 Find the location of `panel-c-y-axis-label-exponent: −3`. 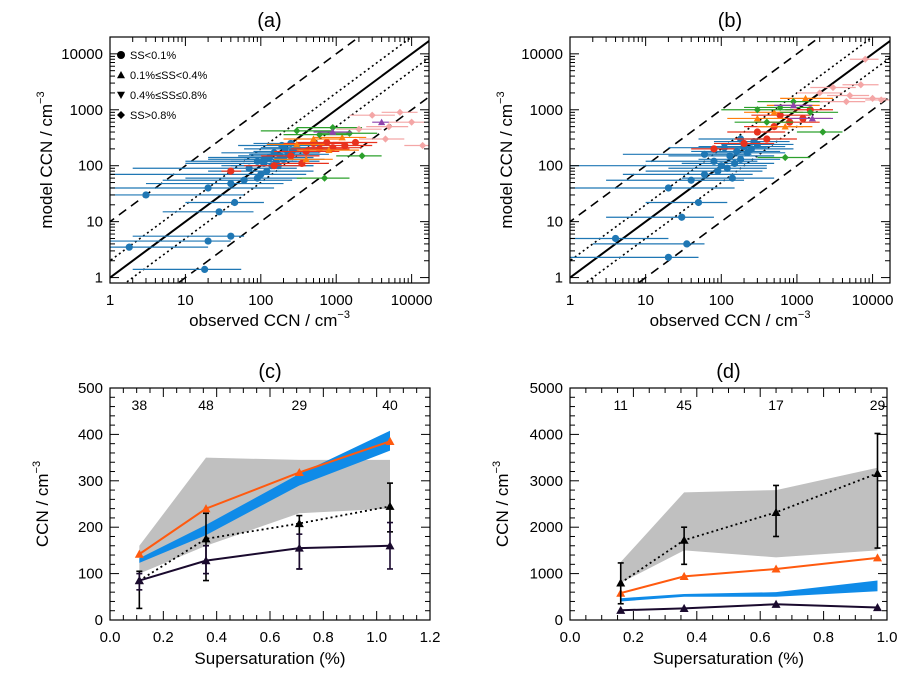

panel-c-y-axis-label-exponent: −3 is located at coordinates (37, 467).